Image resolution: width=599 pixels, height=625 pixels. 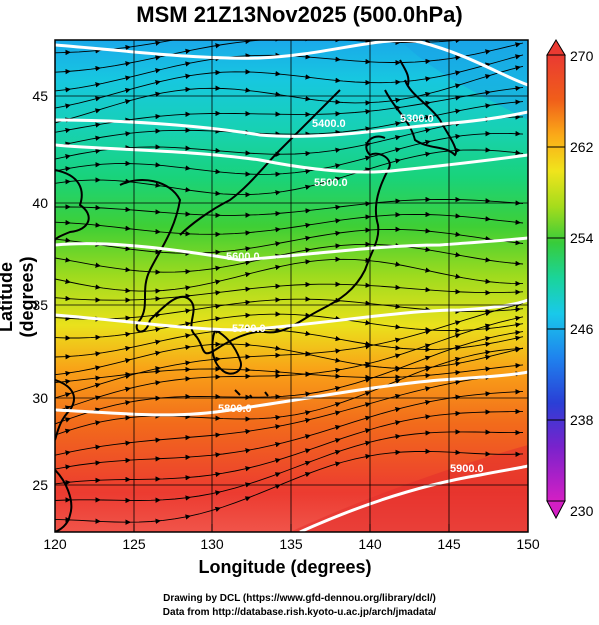 What do you see at coordinates (582, 147) in the screenshot?
I see `colorbar-tick-label: 262` at bounding box center [582, 147].